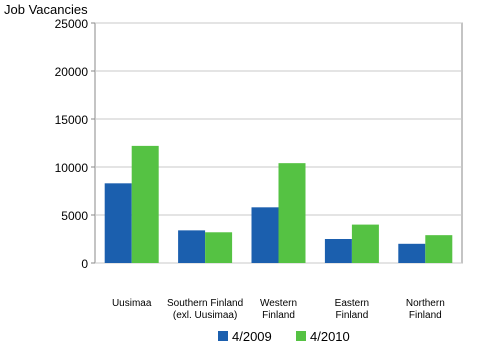 The height and width of the screenshot is (350, 500). What do you see at coordinates (425, 309) in the screenshot?
I see `x-tick-label: Northern Finland` at bounding box center [425, 309].